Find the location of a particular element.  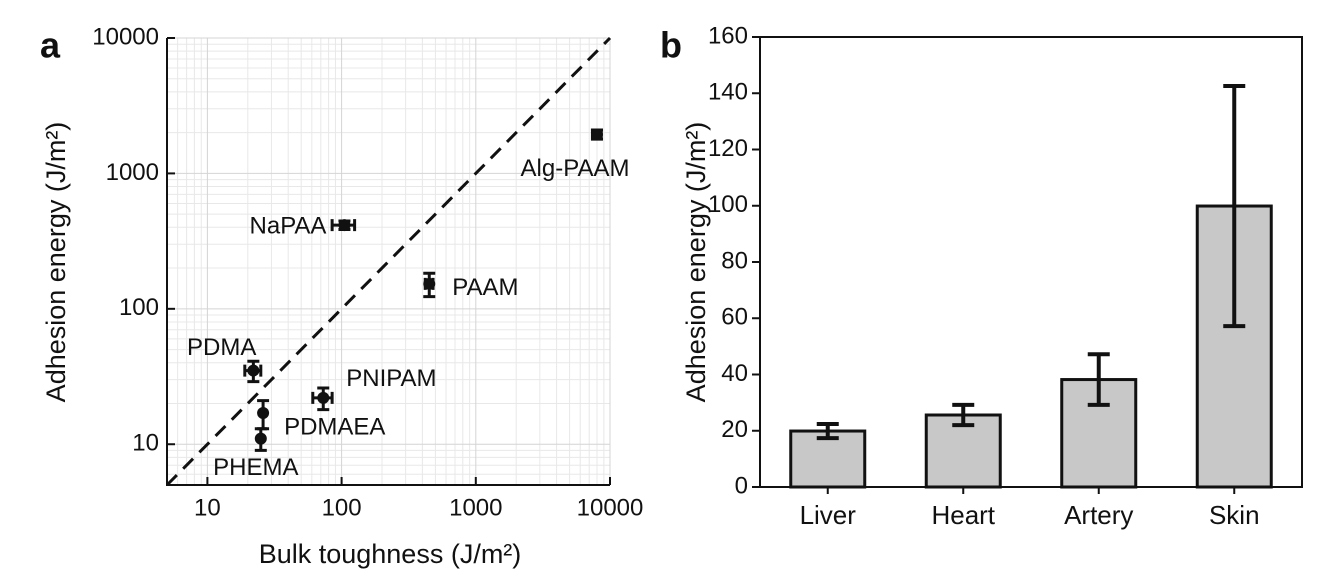

x-tick-label: Heart is located at coordinates (963, 515).